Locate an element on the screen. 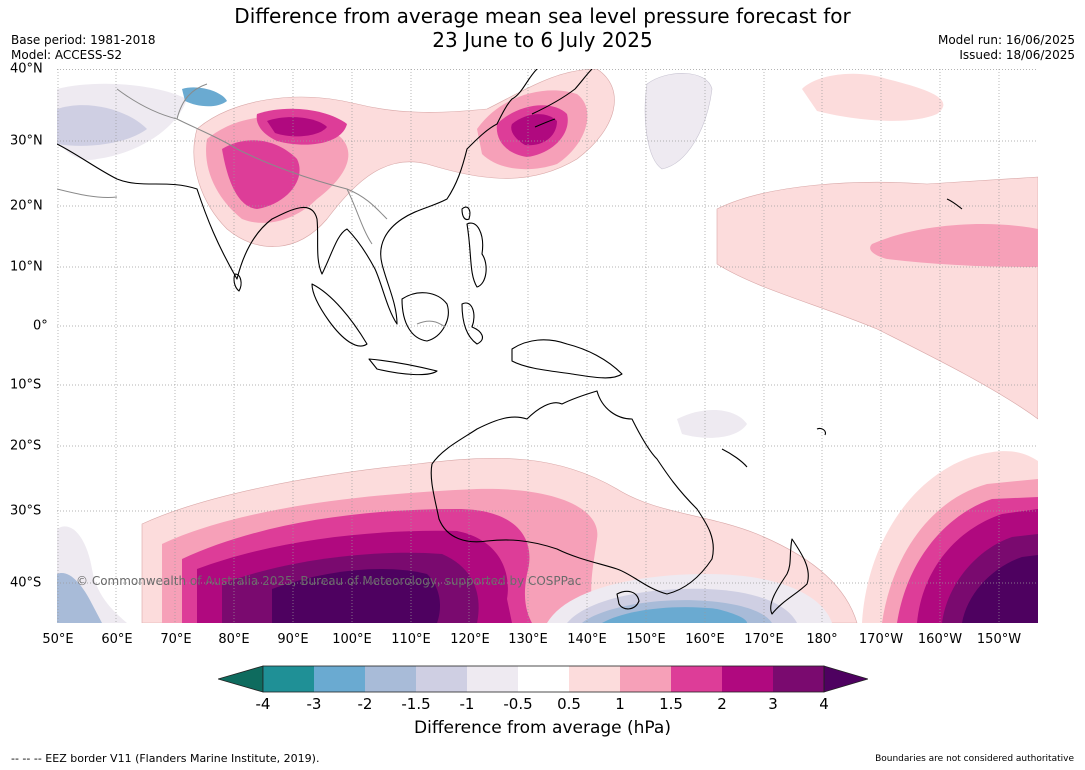 The image size is (1085, 770). colorbar-label: -1 is located at coordinates (467, 704).